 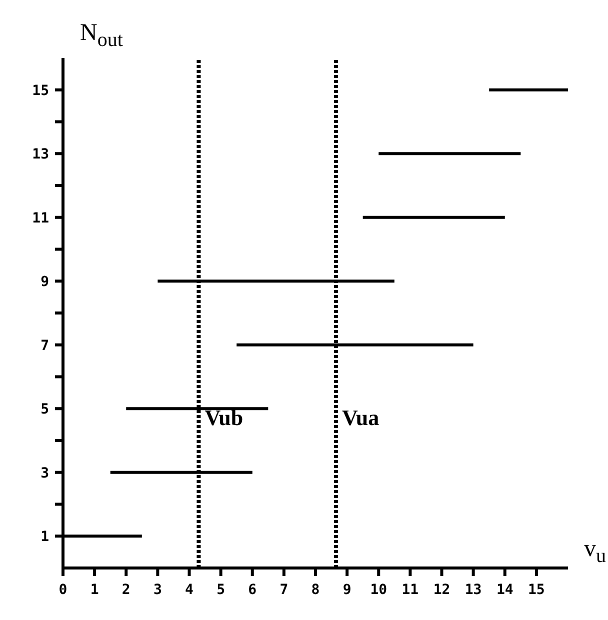 I want to click on x-tick-label: 10, so click(x=379, y=590).